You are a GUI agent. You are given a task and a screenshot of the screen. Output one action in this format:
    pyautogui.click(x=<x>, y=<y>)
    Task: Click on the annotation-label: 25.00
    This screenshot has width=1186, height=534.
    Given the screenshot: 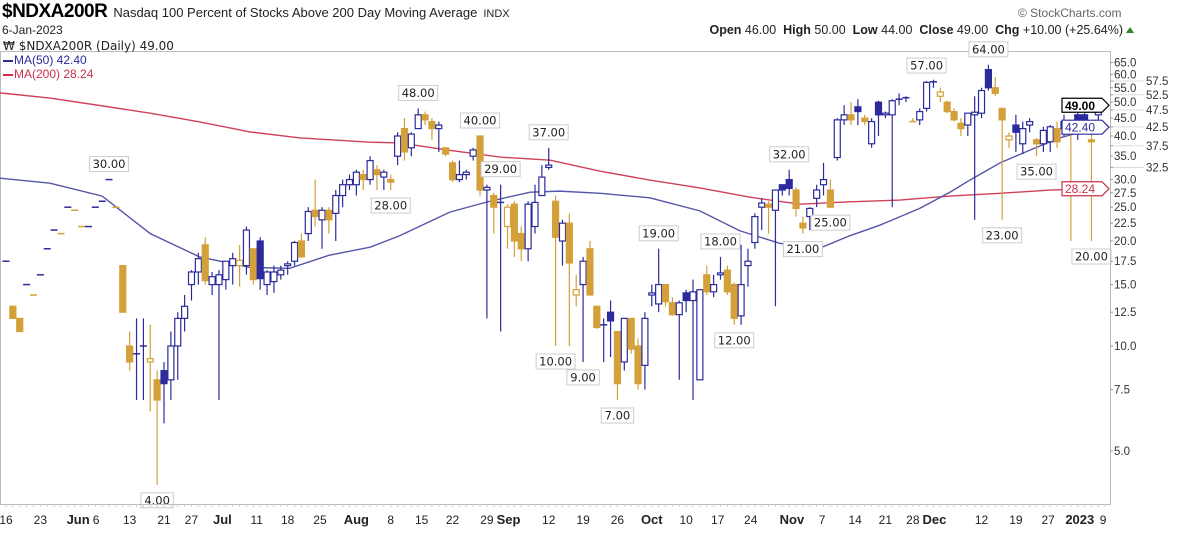 What is the action you would take?
    pyautogui.click(x=830, y=223)
    